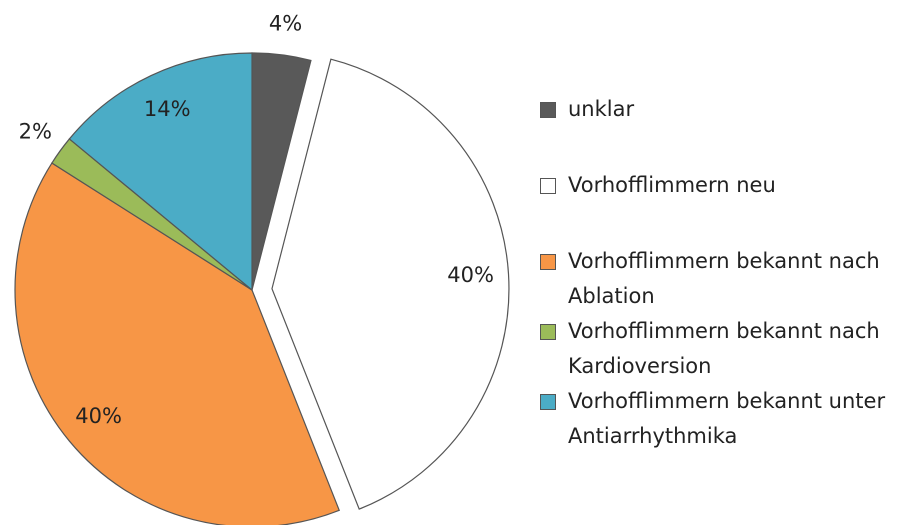  I want to click on legend-item: Vorhofflimmern neu, so click(718, 185).